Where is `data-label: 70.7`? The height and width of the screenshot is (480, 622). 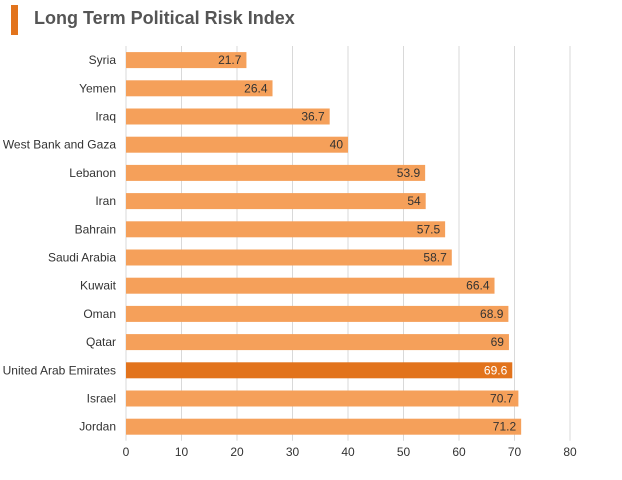 data-label: 70.7 is located at coordinates (502, 399).